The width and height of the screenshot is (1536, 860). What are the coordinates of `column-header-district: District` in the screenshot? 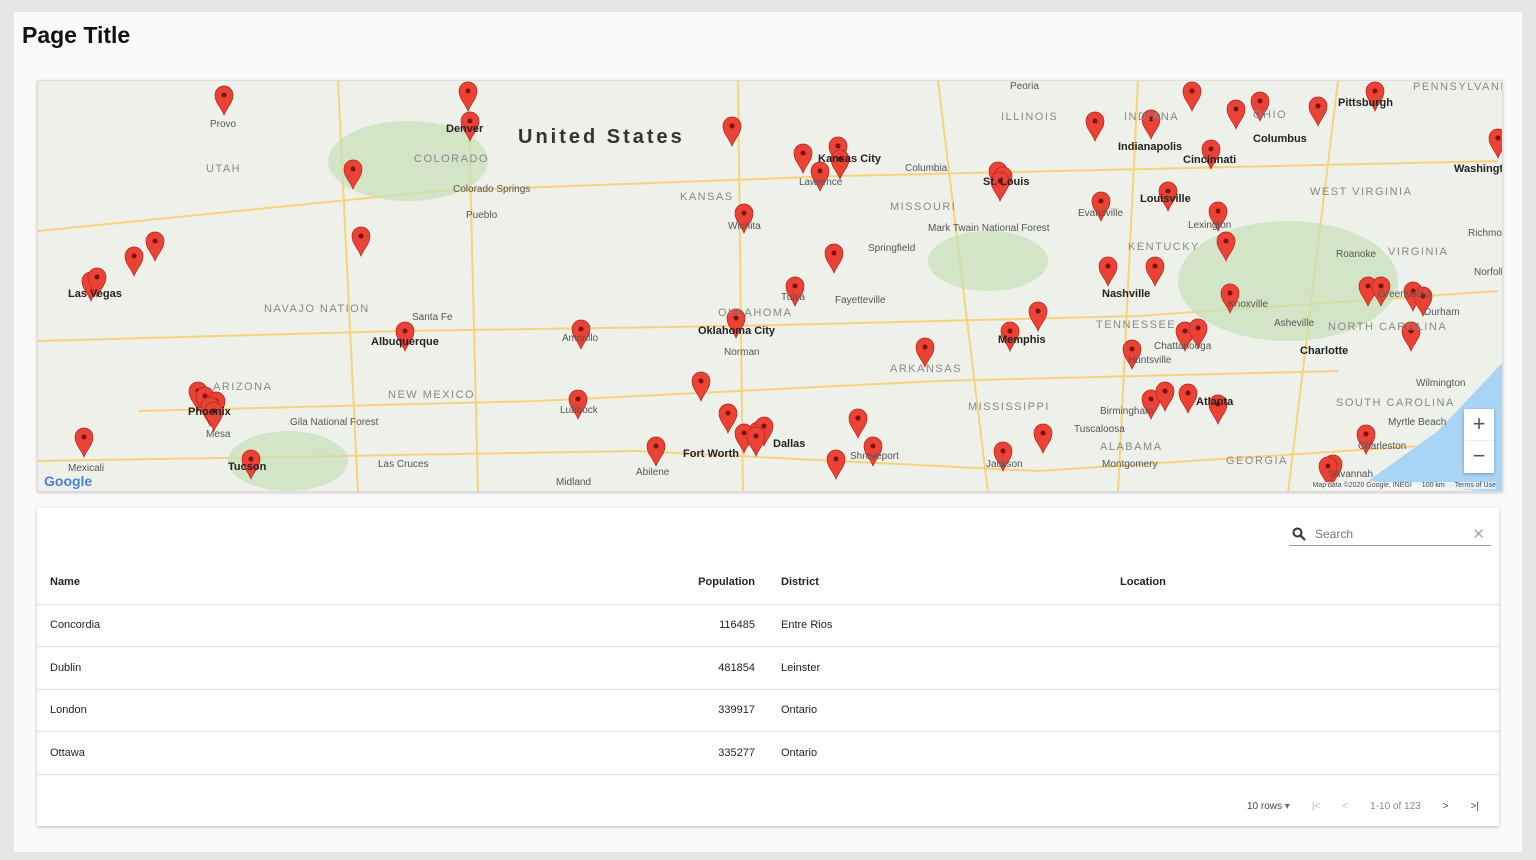 It's located at (937, 582).